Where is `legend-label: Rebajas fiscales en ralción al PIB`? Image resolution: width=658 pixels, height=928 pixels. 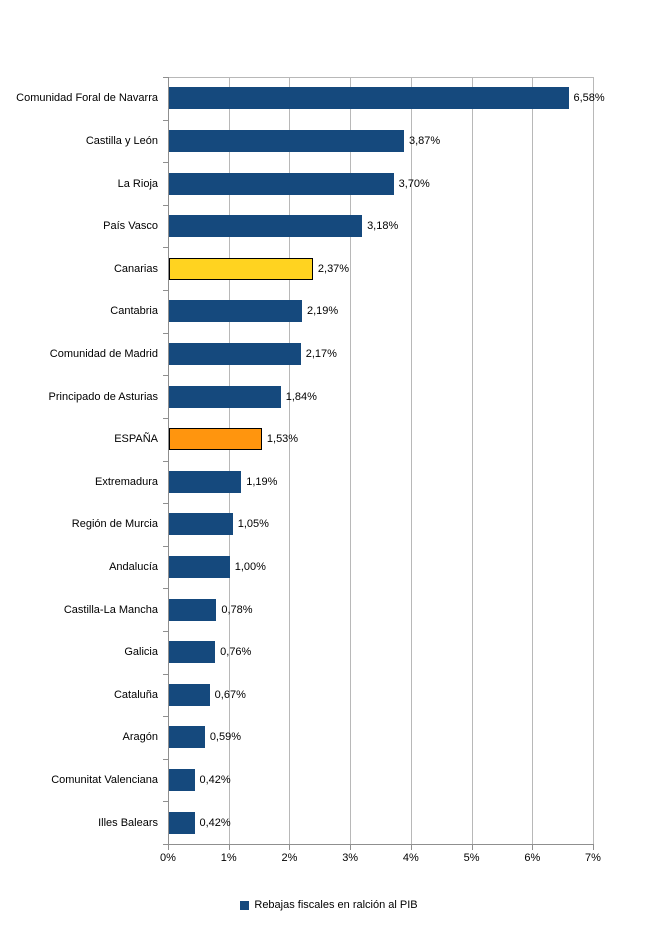 legend-label: Rebajas fiscales en ralción al PIB is located at coordinates (336, 905).